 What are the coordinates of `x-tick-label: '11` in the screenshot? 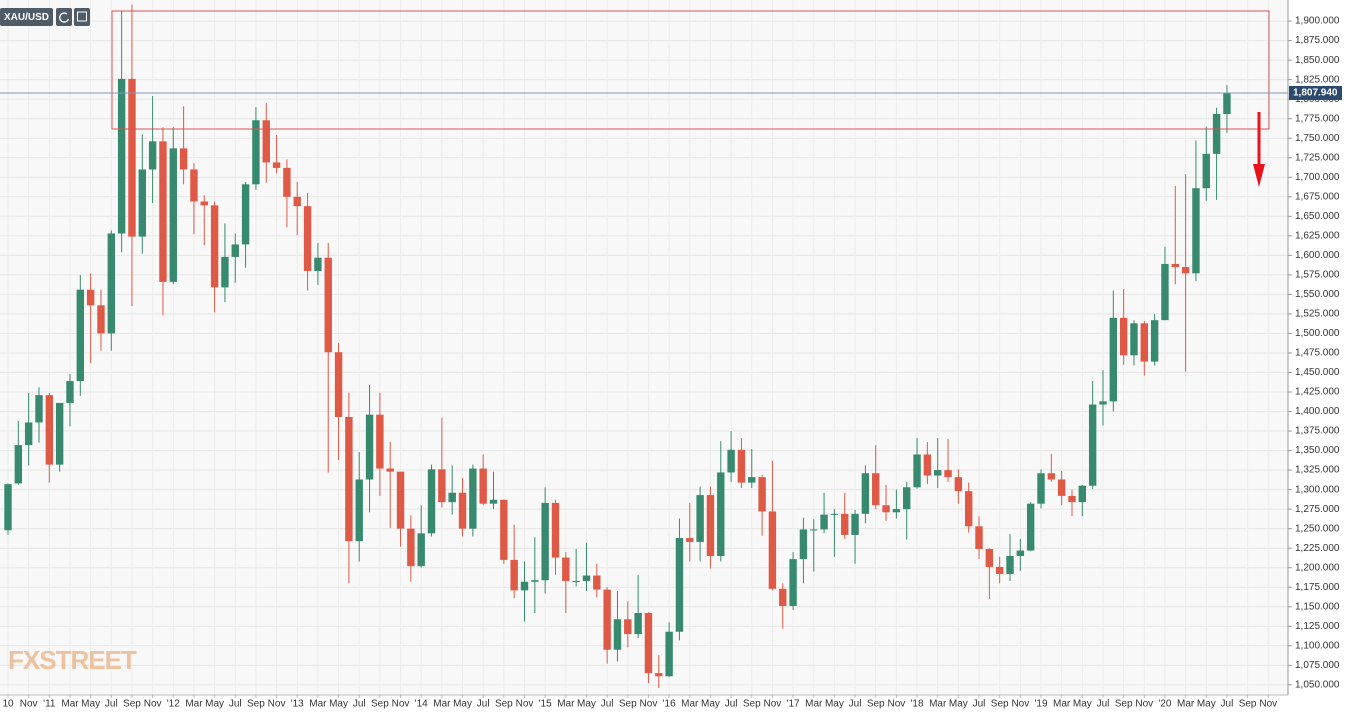 It's located at (49, 704).